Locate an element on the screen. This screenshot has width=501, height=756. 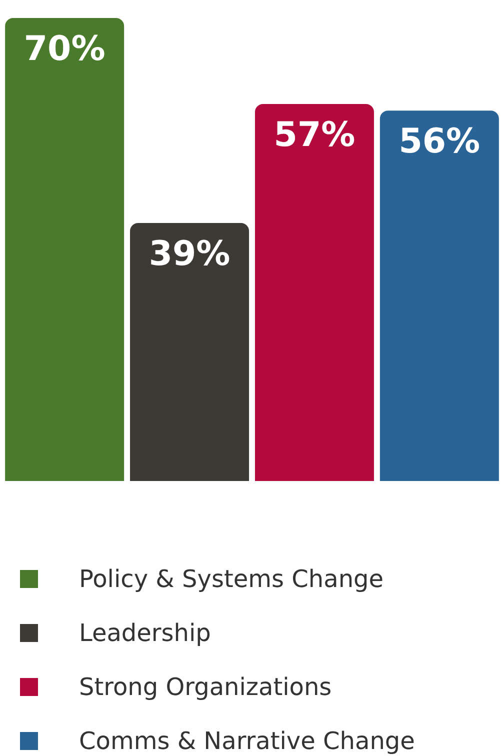
data-label: 39% is located at coordinates (189, 254).